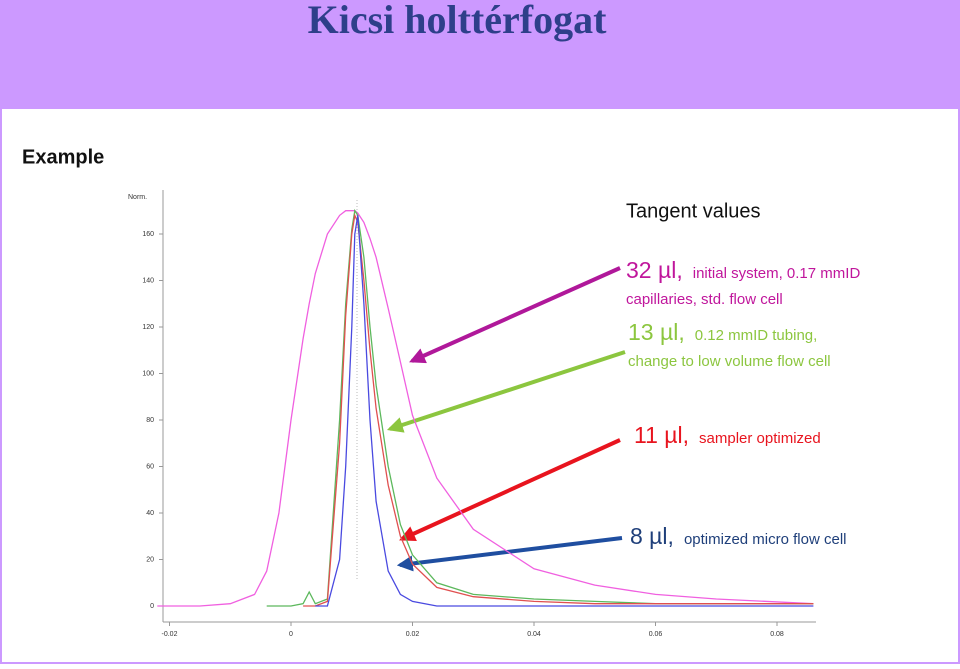 This screenshot has height=669, width=960. I want to click on annotation-text: 0.12 mmID tubing,, so click(756, 335).